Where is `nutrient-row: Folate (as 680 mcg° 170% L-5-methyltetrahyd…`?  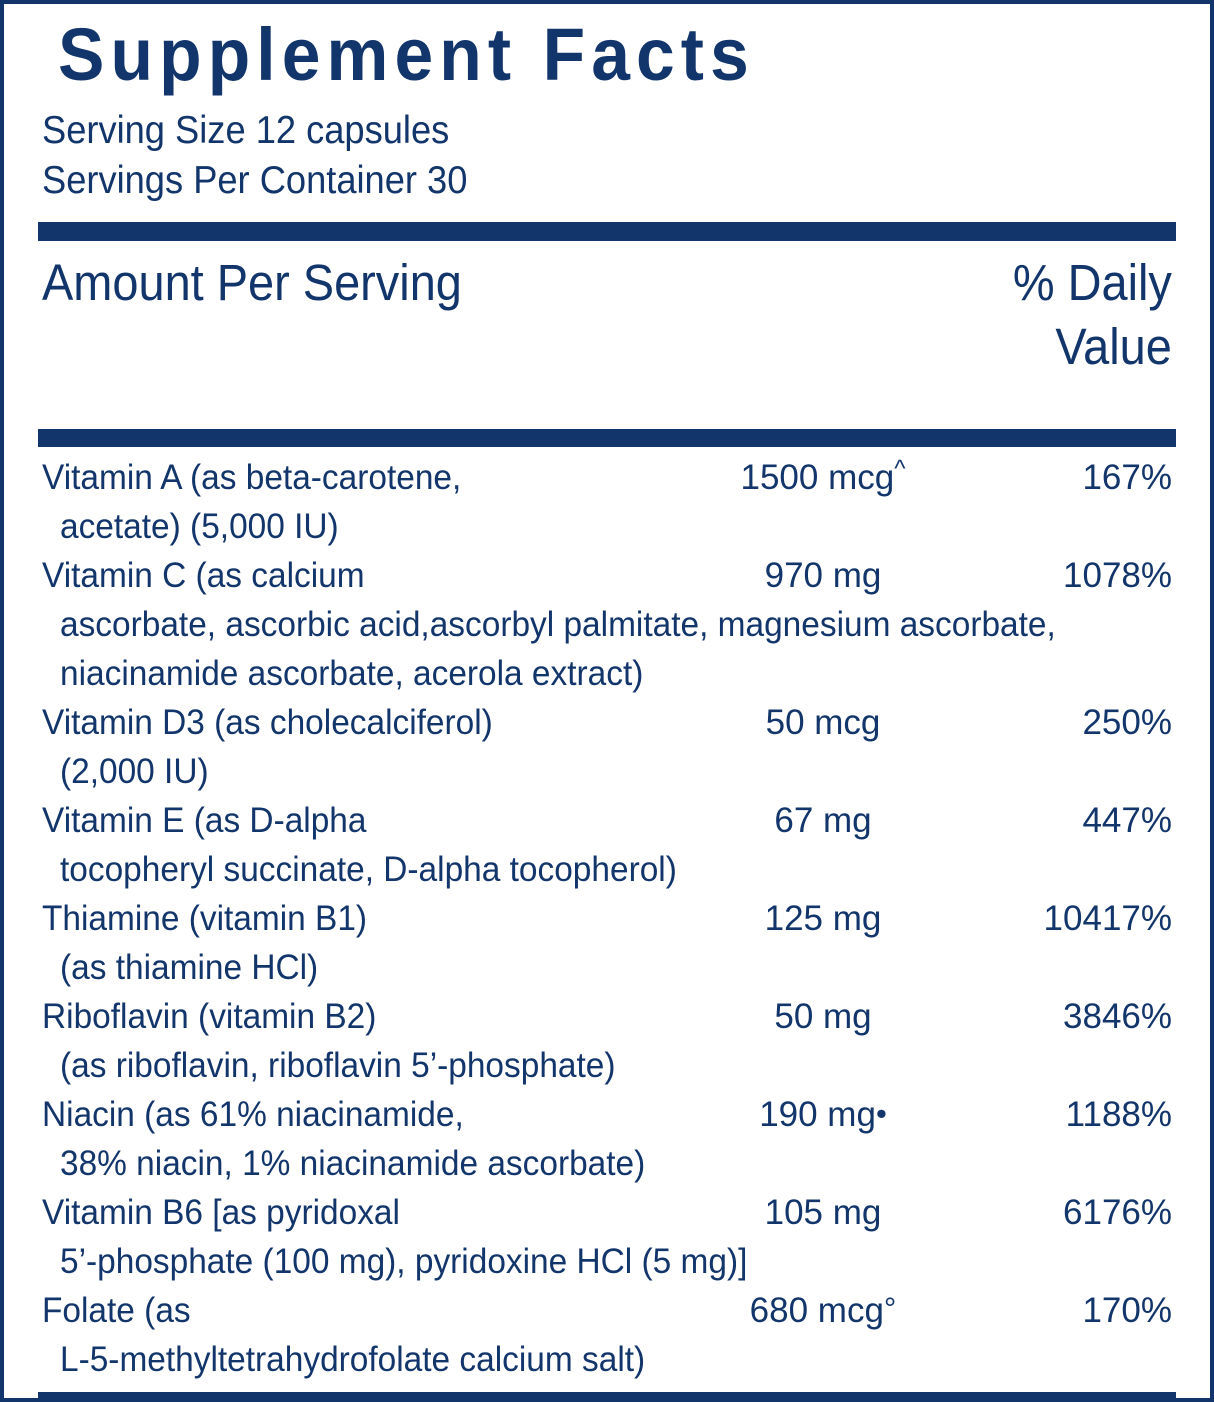
nutrient-row: Folate (as 680 mcg° 170% L-5-methyltetrahyd… is located at coordinates (607, 1335).